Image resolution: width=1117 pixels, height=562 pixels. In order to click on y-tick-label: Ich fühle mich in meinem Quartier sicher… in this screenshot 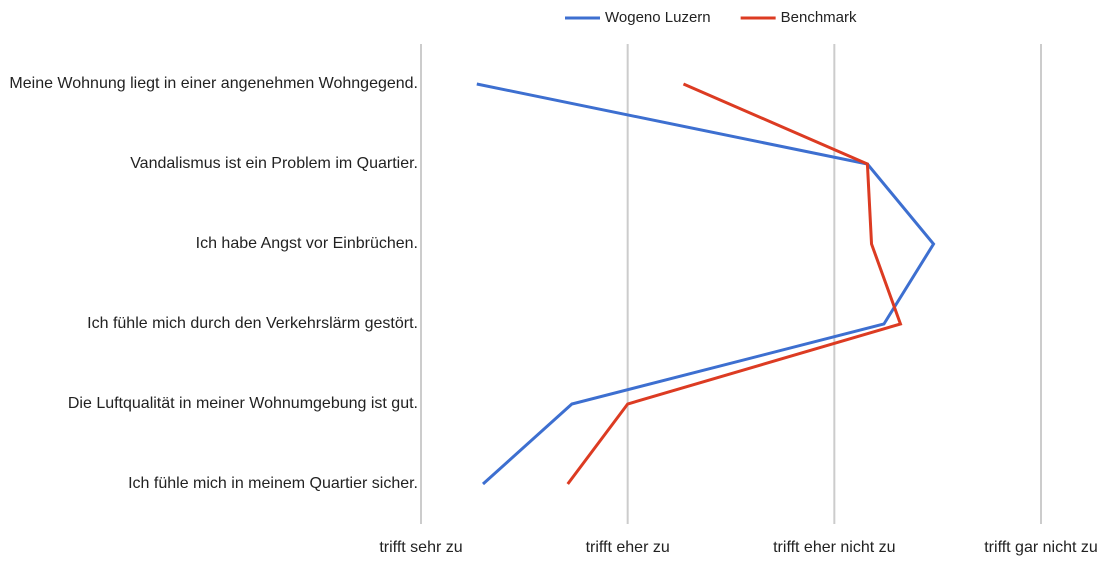, I will do `click(273, 483)`.